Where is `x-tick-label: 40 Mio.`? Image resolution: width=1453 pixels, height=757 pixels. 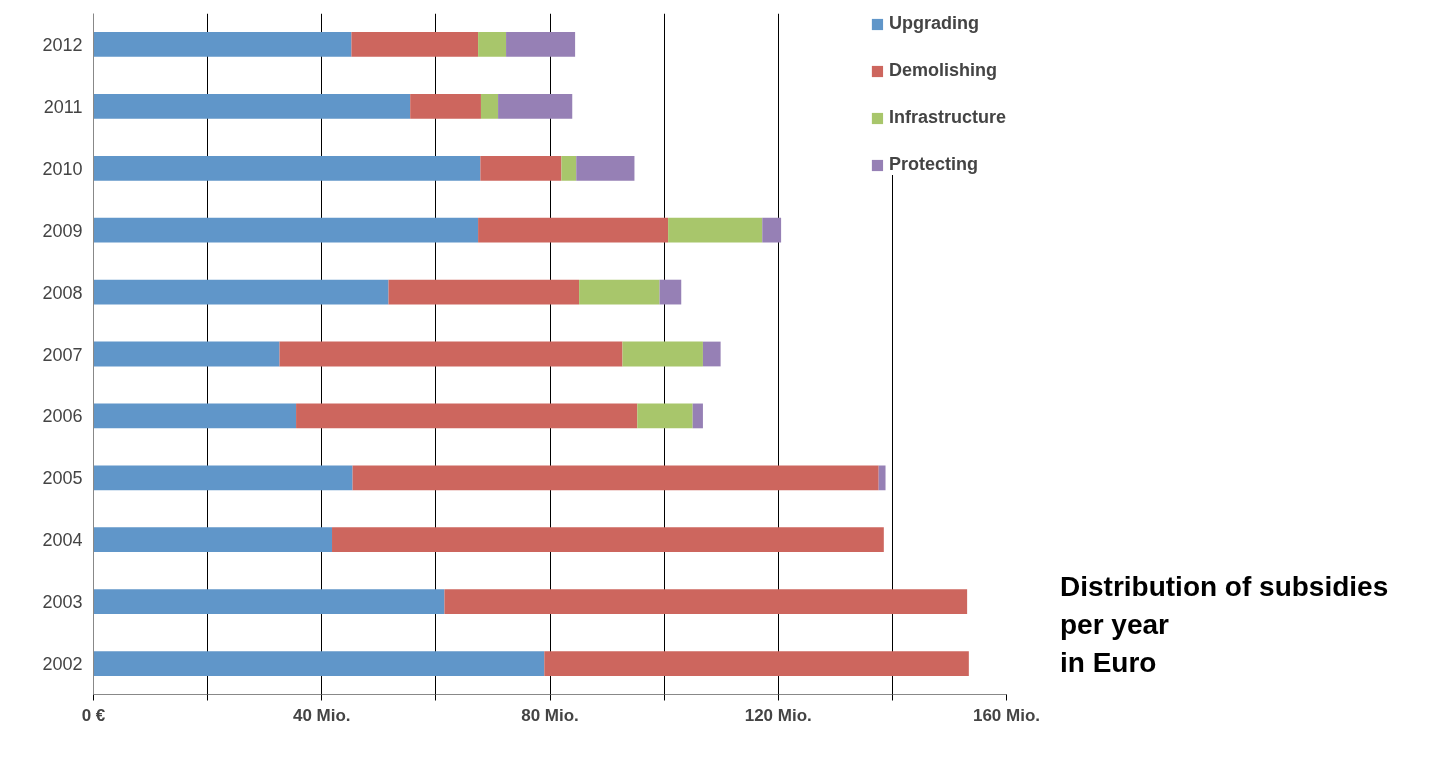 x-tick-label: 40 Mio. is located at coordinates (321, 715).